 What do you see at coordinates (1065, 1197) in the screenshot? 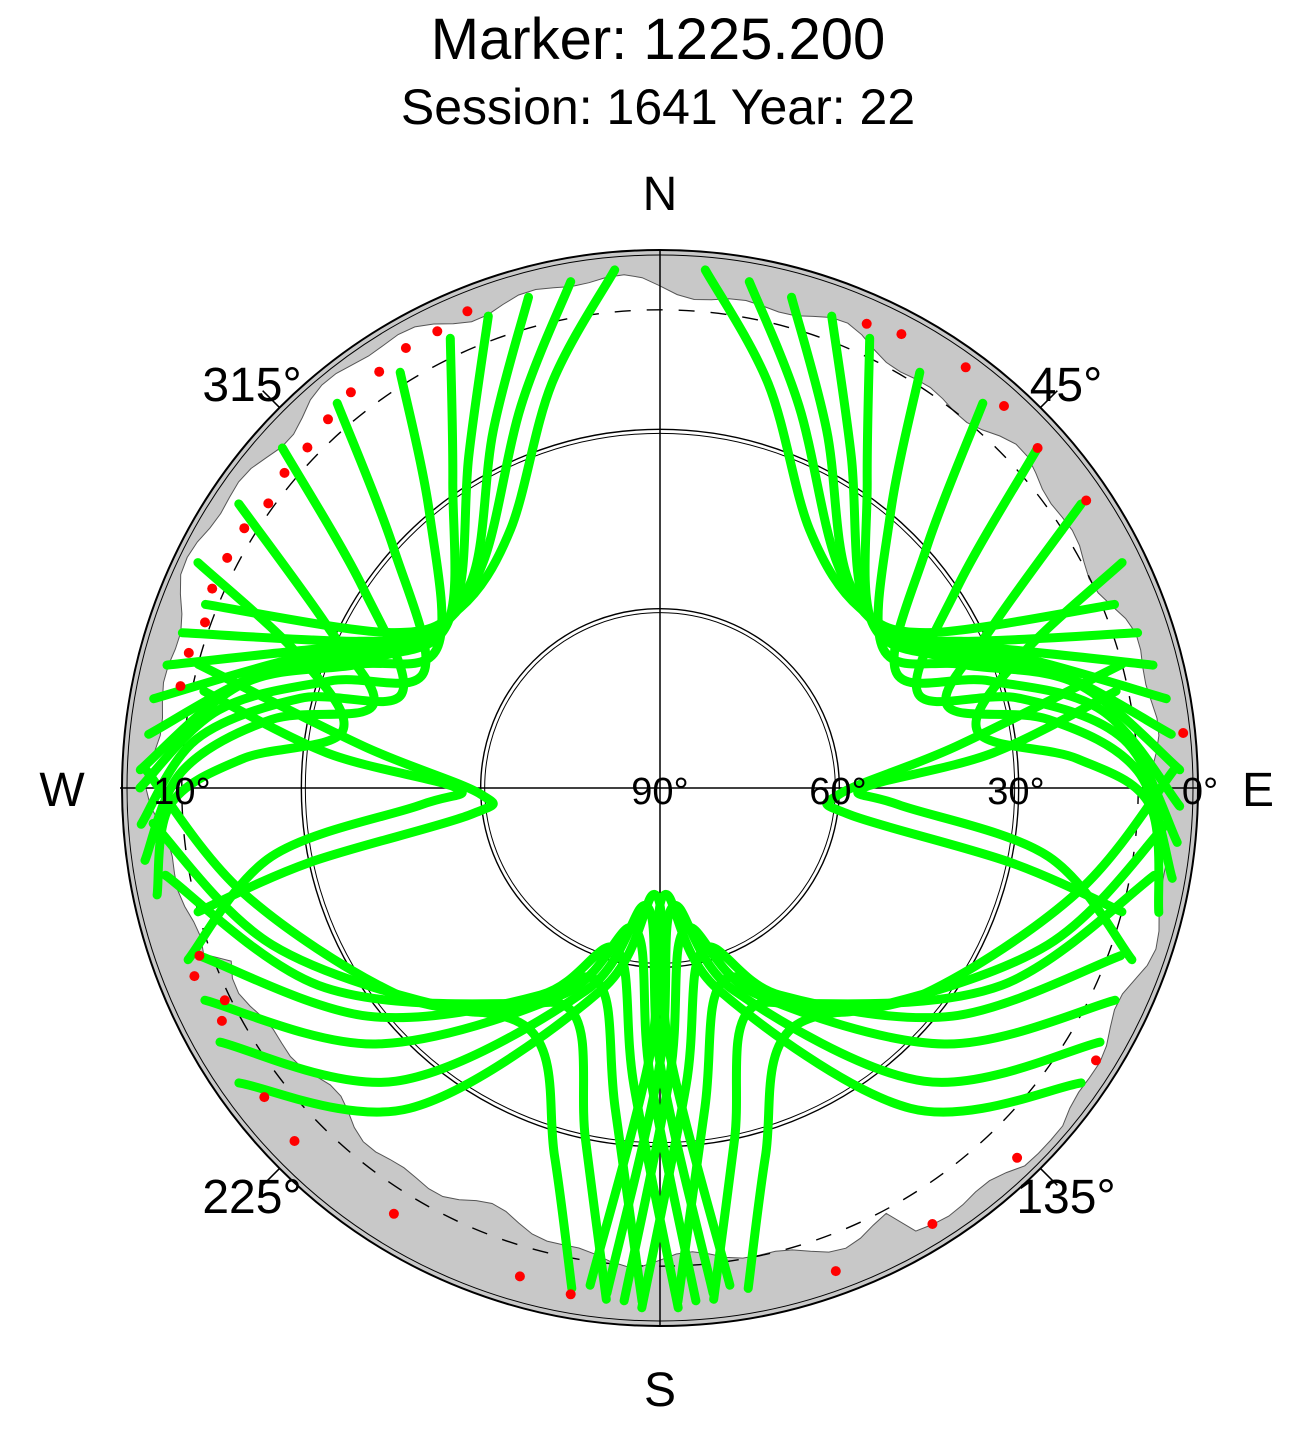
I see `azimuth-label-135: 135°` at bounding box center [1065, 1197].